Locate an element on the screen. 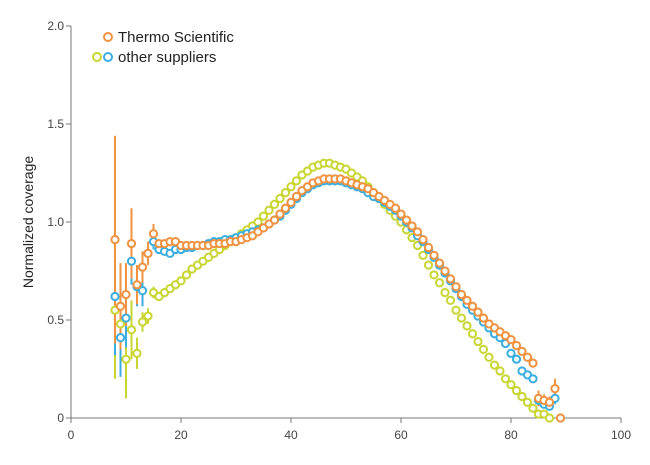 Image resolution: width=650 pixels, height=465 pixels. y-axis-label: Normalized coverage is located at coordinates (28, 222).